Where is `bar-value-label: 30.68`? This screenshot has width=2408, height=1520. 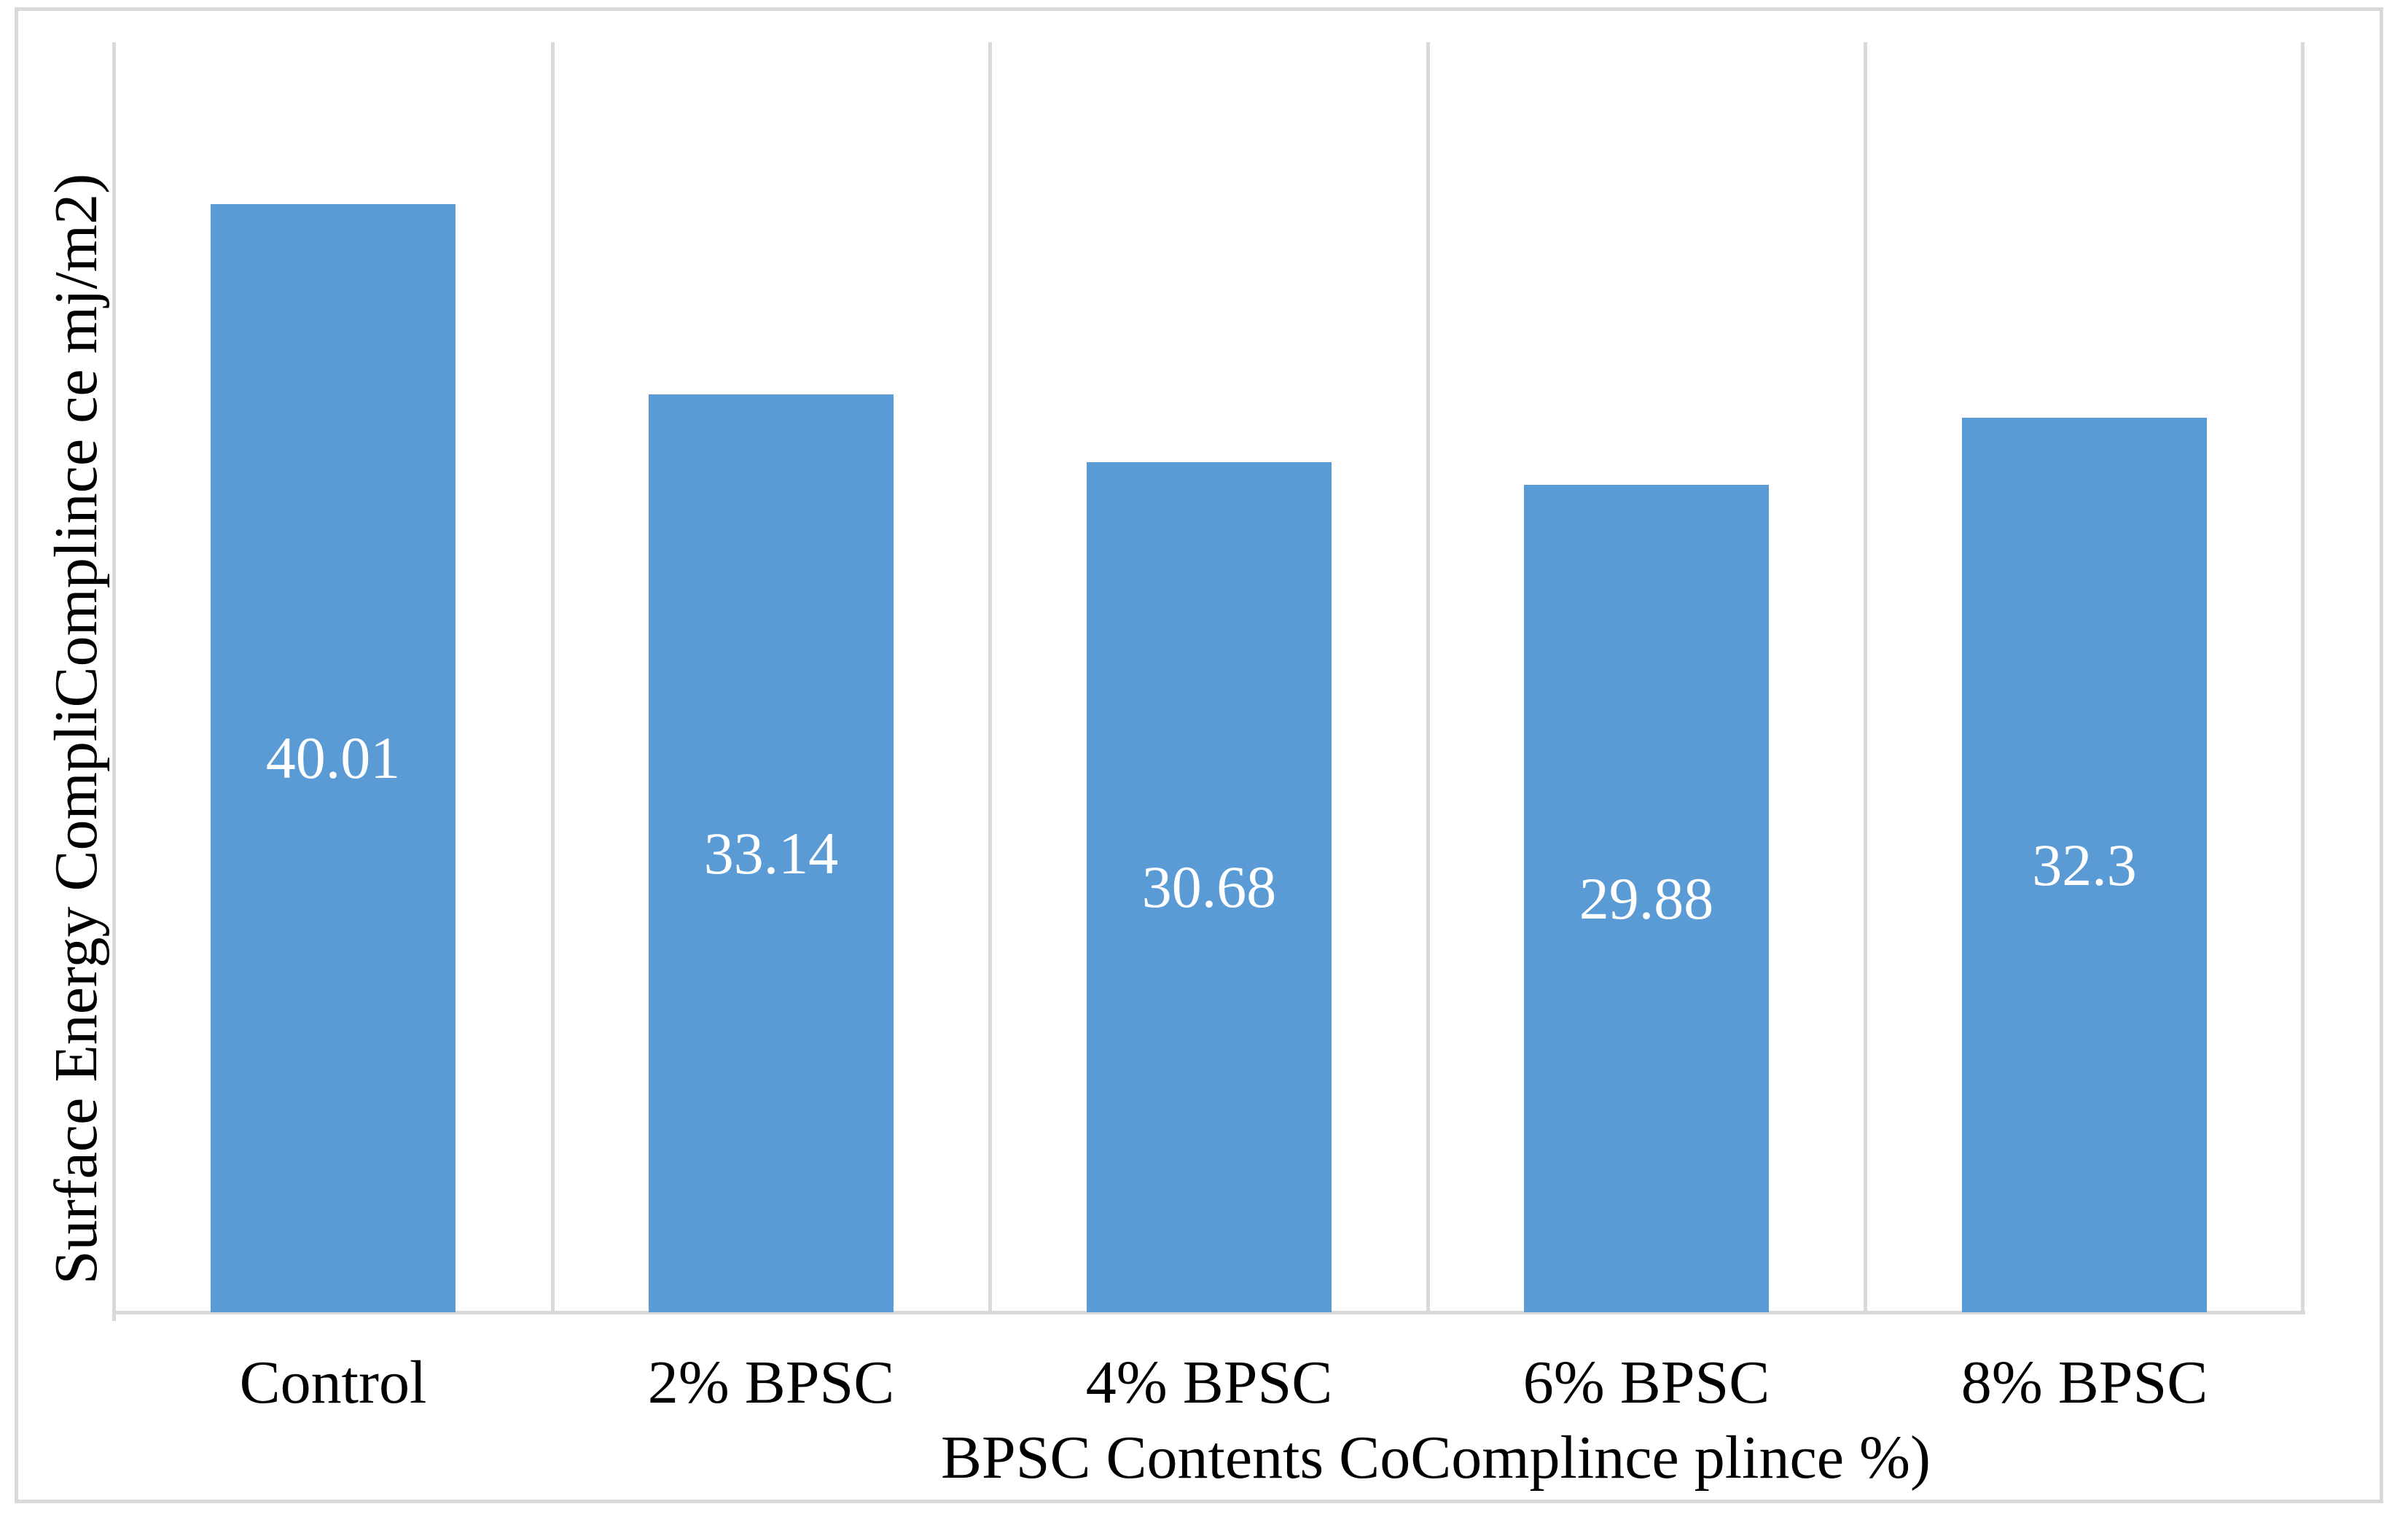
bar-value-label: 30.68 is located at coordinates (1209, 887).